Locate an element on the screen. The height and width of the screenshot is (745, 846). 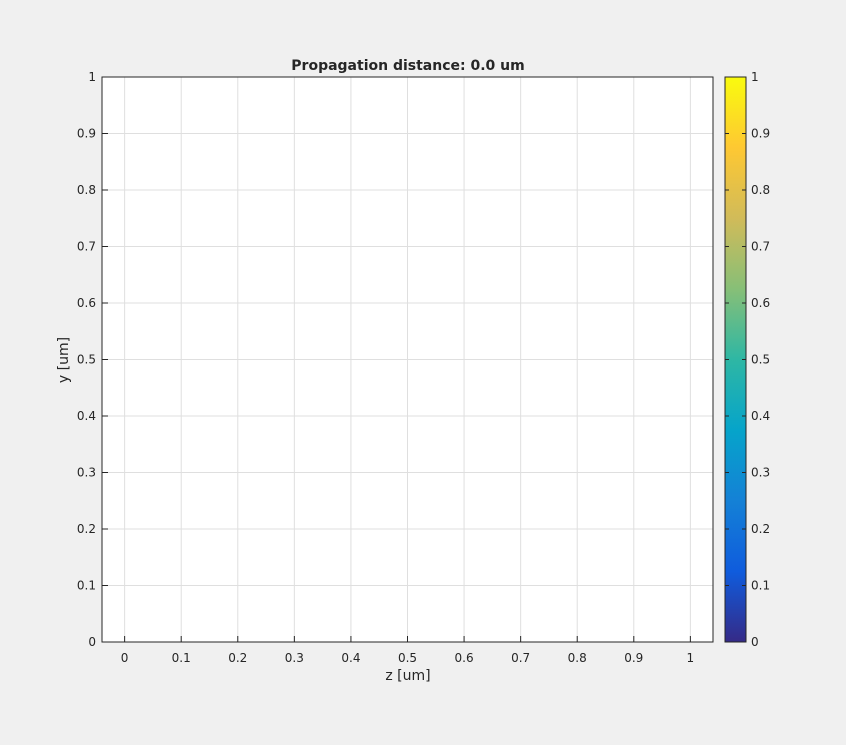
y-axis-ticks: 0 0.1 0.2 0.3 0.4 0.5 0.6 0.7 0.8 0.9 1 is located at coordinates (92, 359).